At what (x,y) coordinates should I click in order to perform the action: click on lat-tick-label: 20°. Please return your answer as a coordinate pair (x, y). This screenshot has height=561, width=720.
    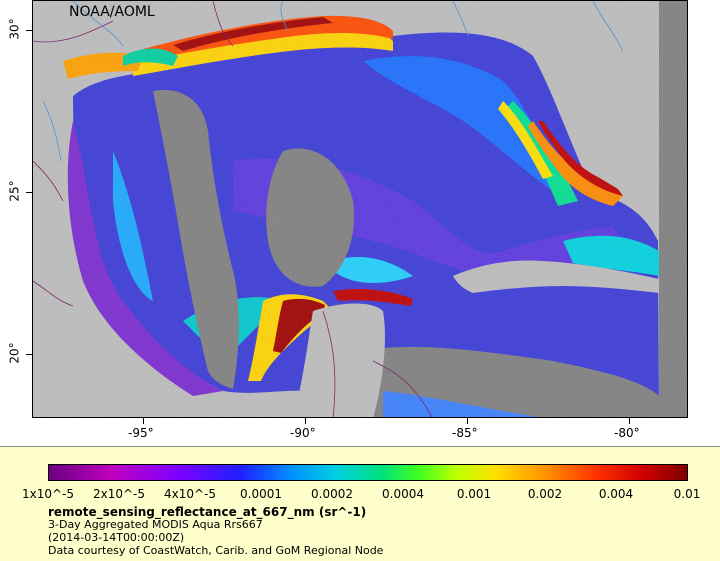
    Looking at the image, I should click on (14, 353).